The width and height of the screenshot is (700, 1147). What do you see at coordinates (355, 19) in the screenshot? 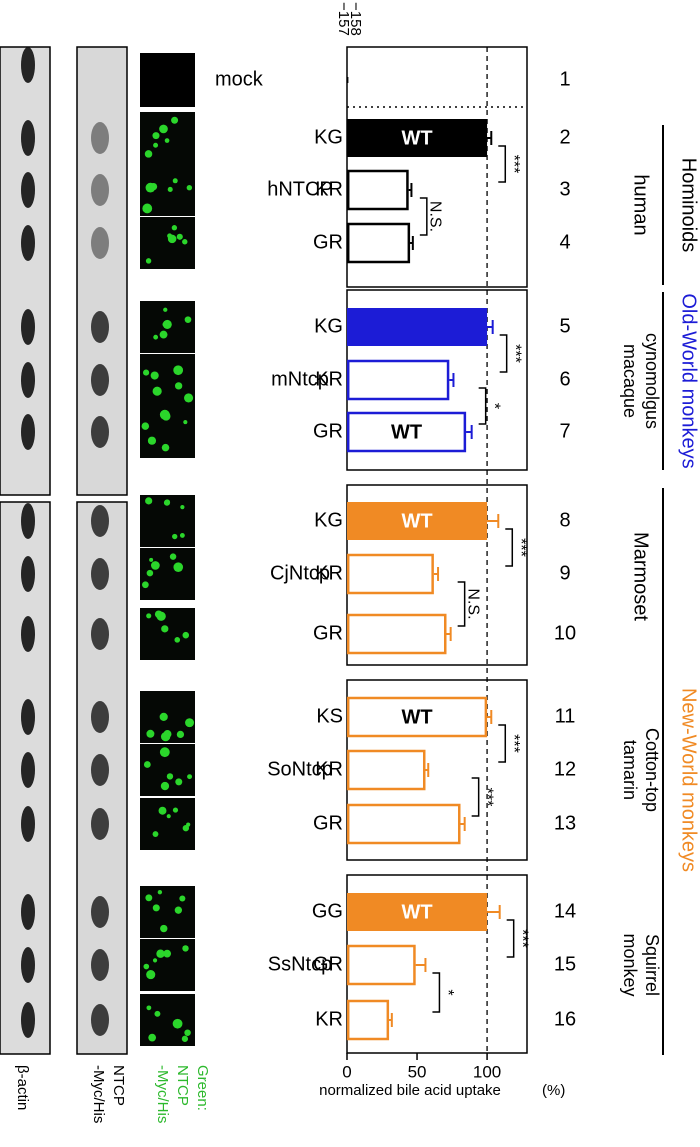
I see `position-label: −158` at bounding box center [355, 19].